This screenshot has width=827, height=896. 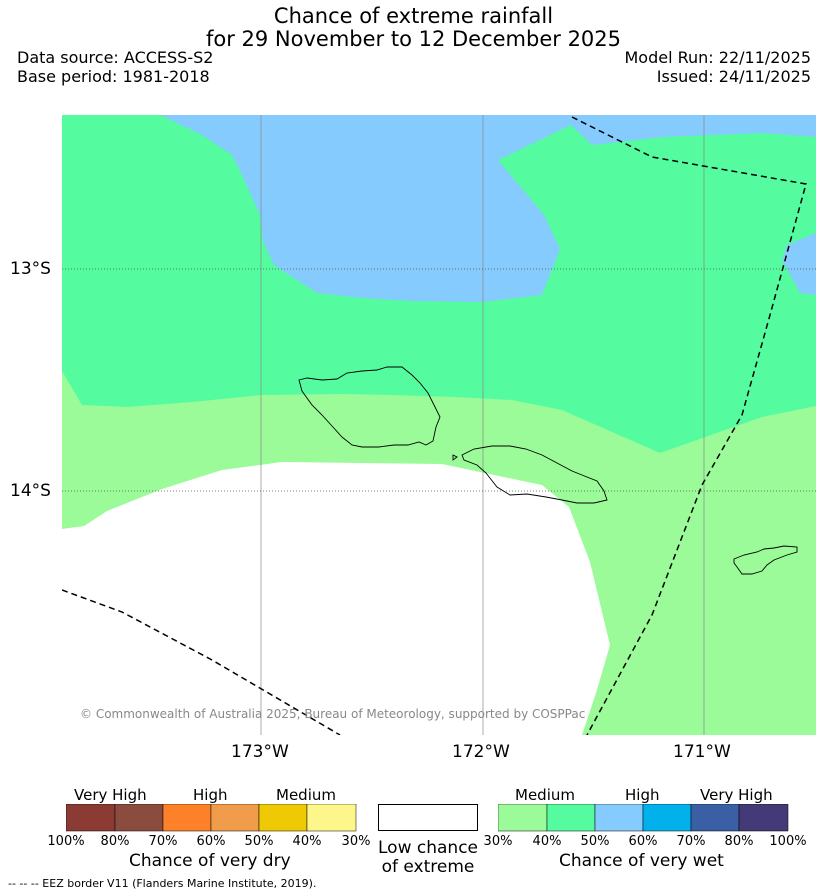 I want to click on lat-label-14s: 14°S, so click(x=30, y=491).